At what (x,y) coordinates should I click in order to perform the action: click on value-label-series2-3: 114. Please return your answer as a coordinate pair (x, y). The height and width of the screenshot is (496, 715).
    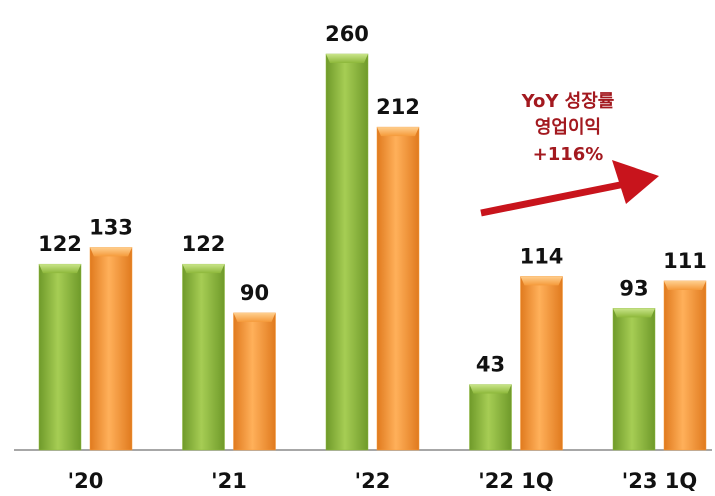
    Looking at the image, I should click on (542, 256).